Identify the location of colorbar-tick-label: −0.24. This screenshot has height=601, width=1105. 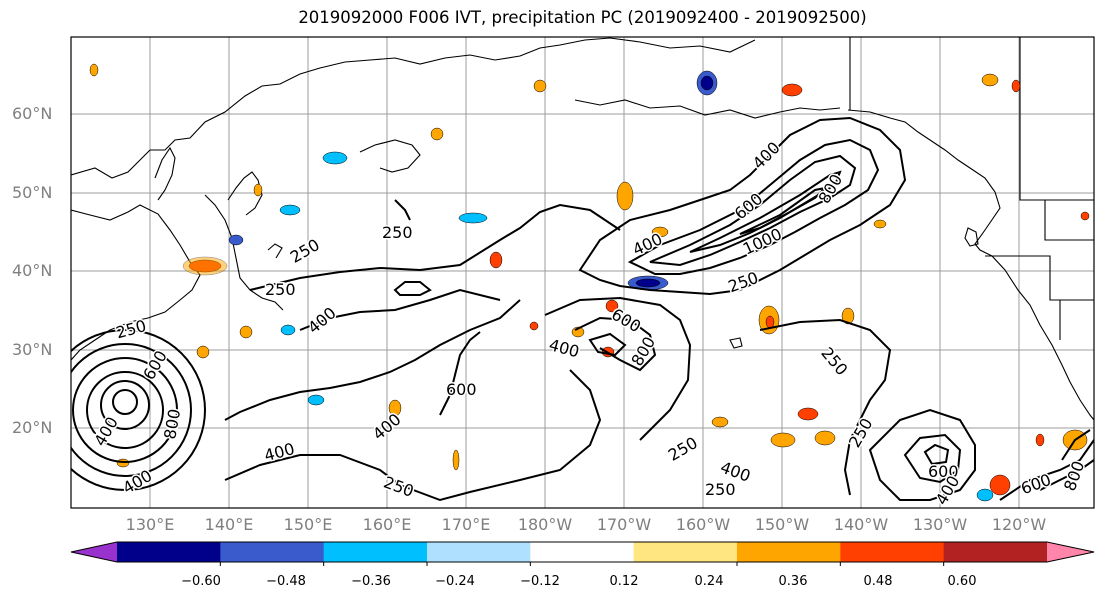
(455, 581).